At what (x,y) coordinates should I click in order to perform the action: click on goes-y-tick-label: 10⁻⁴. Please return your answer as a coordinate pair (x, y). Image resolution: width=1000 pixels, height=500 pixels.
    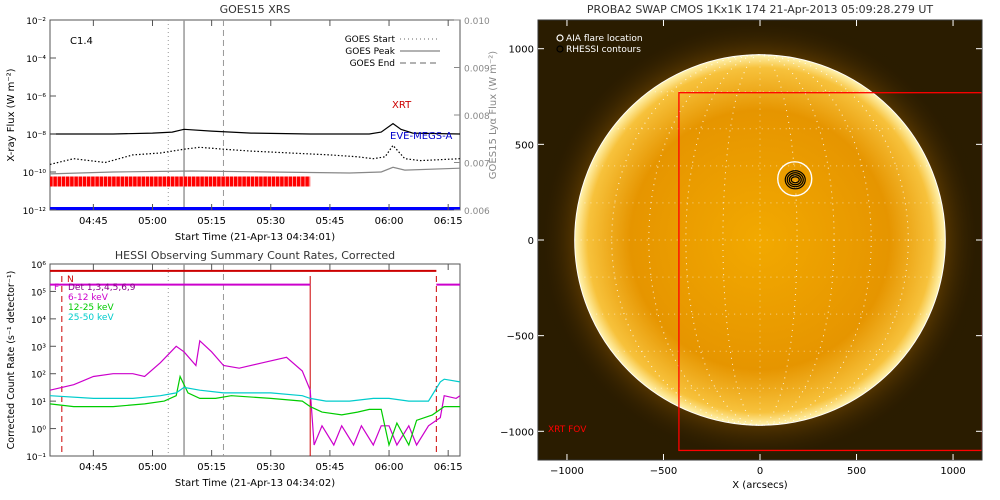
    Looking at the image, I should click on (36, 60).